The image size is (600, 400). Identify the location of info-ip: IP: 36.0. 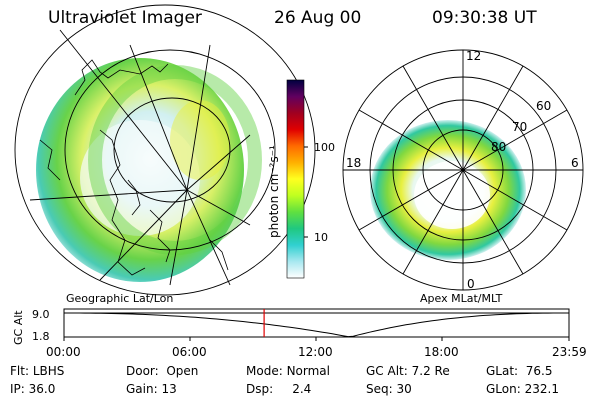
(33, 389).